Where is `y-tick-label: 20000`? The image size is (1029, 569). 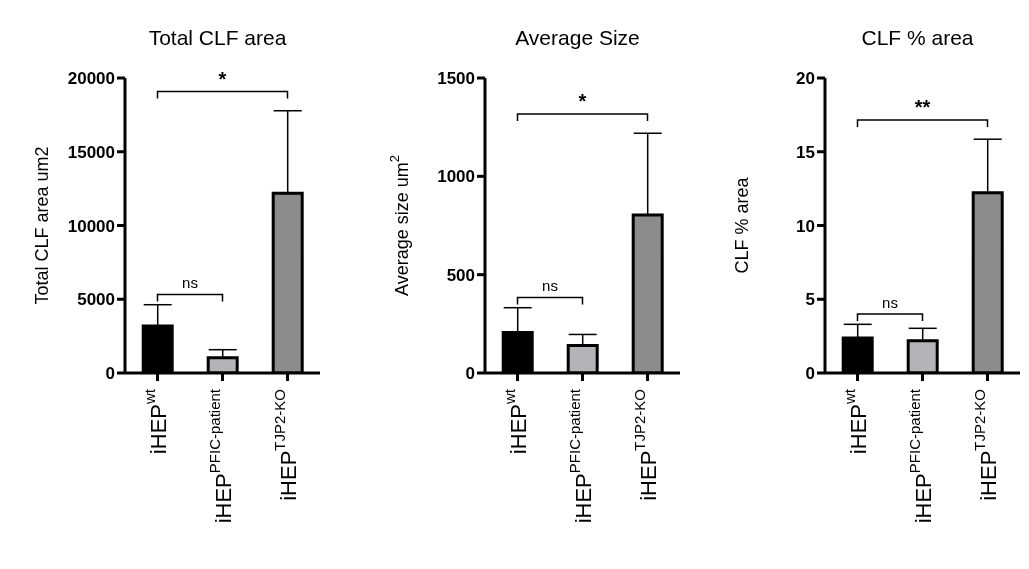 y-tick-label: 20000 is located at coordinates (91, 79).